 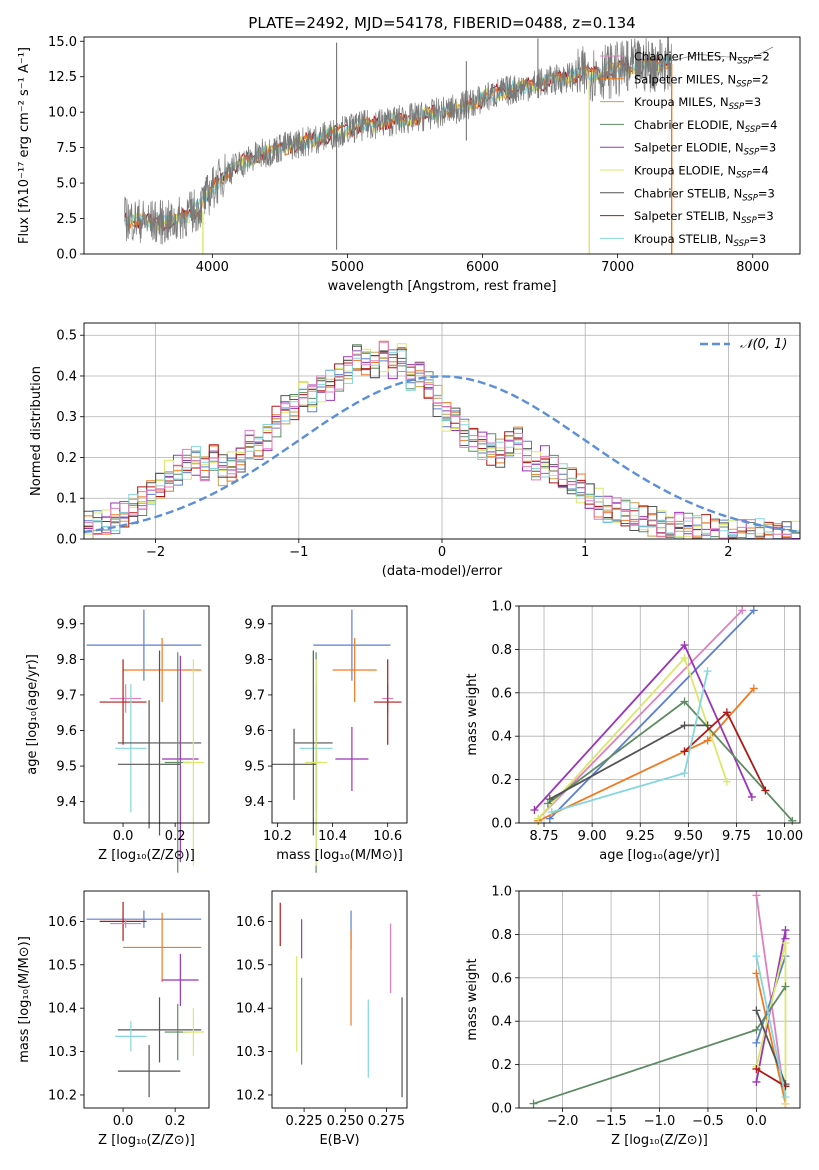 What do you see at coordinates (66, 417) in the screenshot?
I see `y-tick-label: 0.3` at bounding box center [66, 417].